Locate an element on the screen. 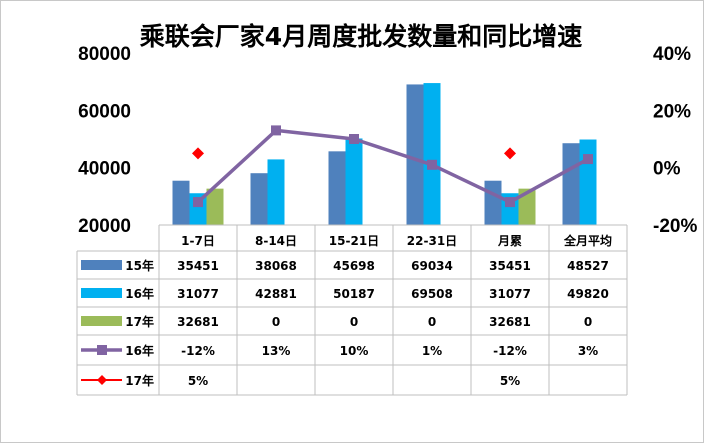  table-cell: 69034 is located at coordinates (432, 266).